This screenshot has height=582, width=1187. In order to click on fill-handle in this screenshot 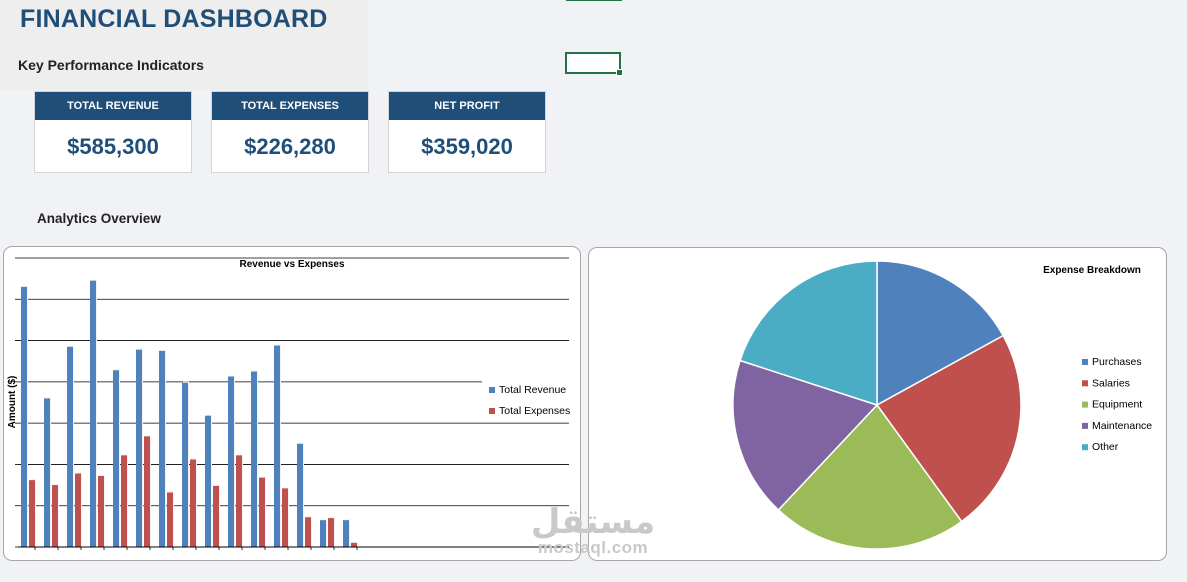, I will do `click(619, 72)`.